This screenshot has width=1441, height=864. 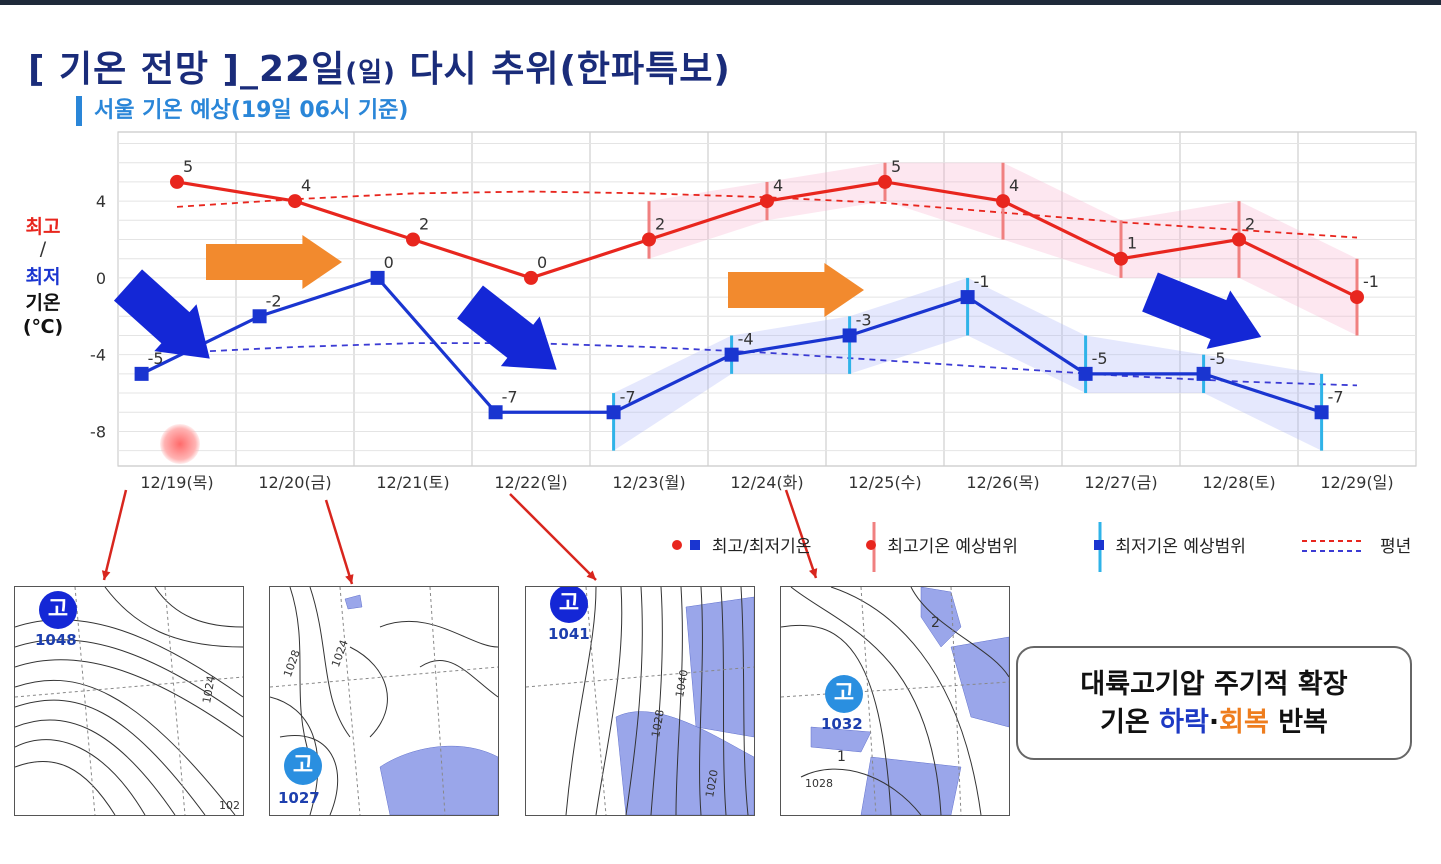 I want to click on y-label-slash: /, so click(x=43, y=249).